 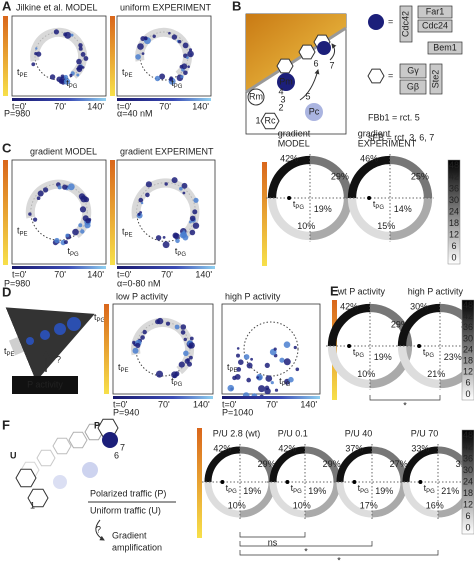 I want to click on hexagon, so click(x=270, y=121).